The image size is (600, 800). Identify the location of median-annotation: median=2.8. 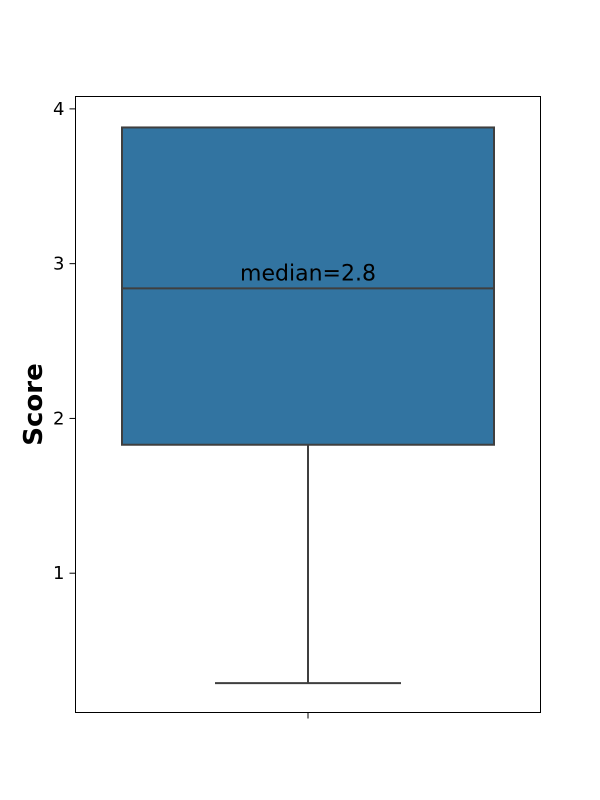
(308, 273).